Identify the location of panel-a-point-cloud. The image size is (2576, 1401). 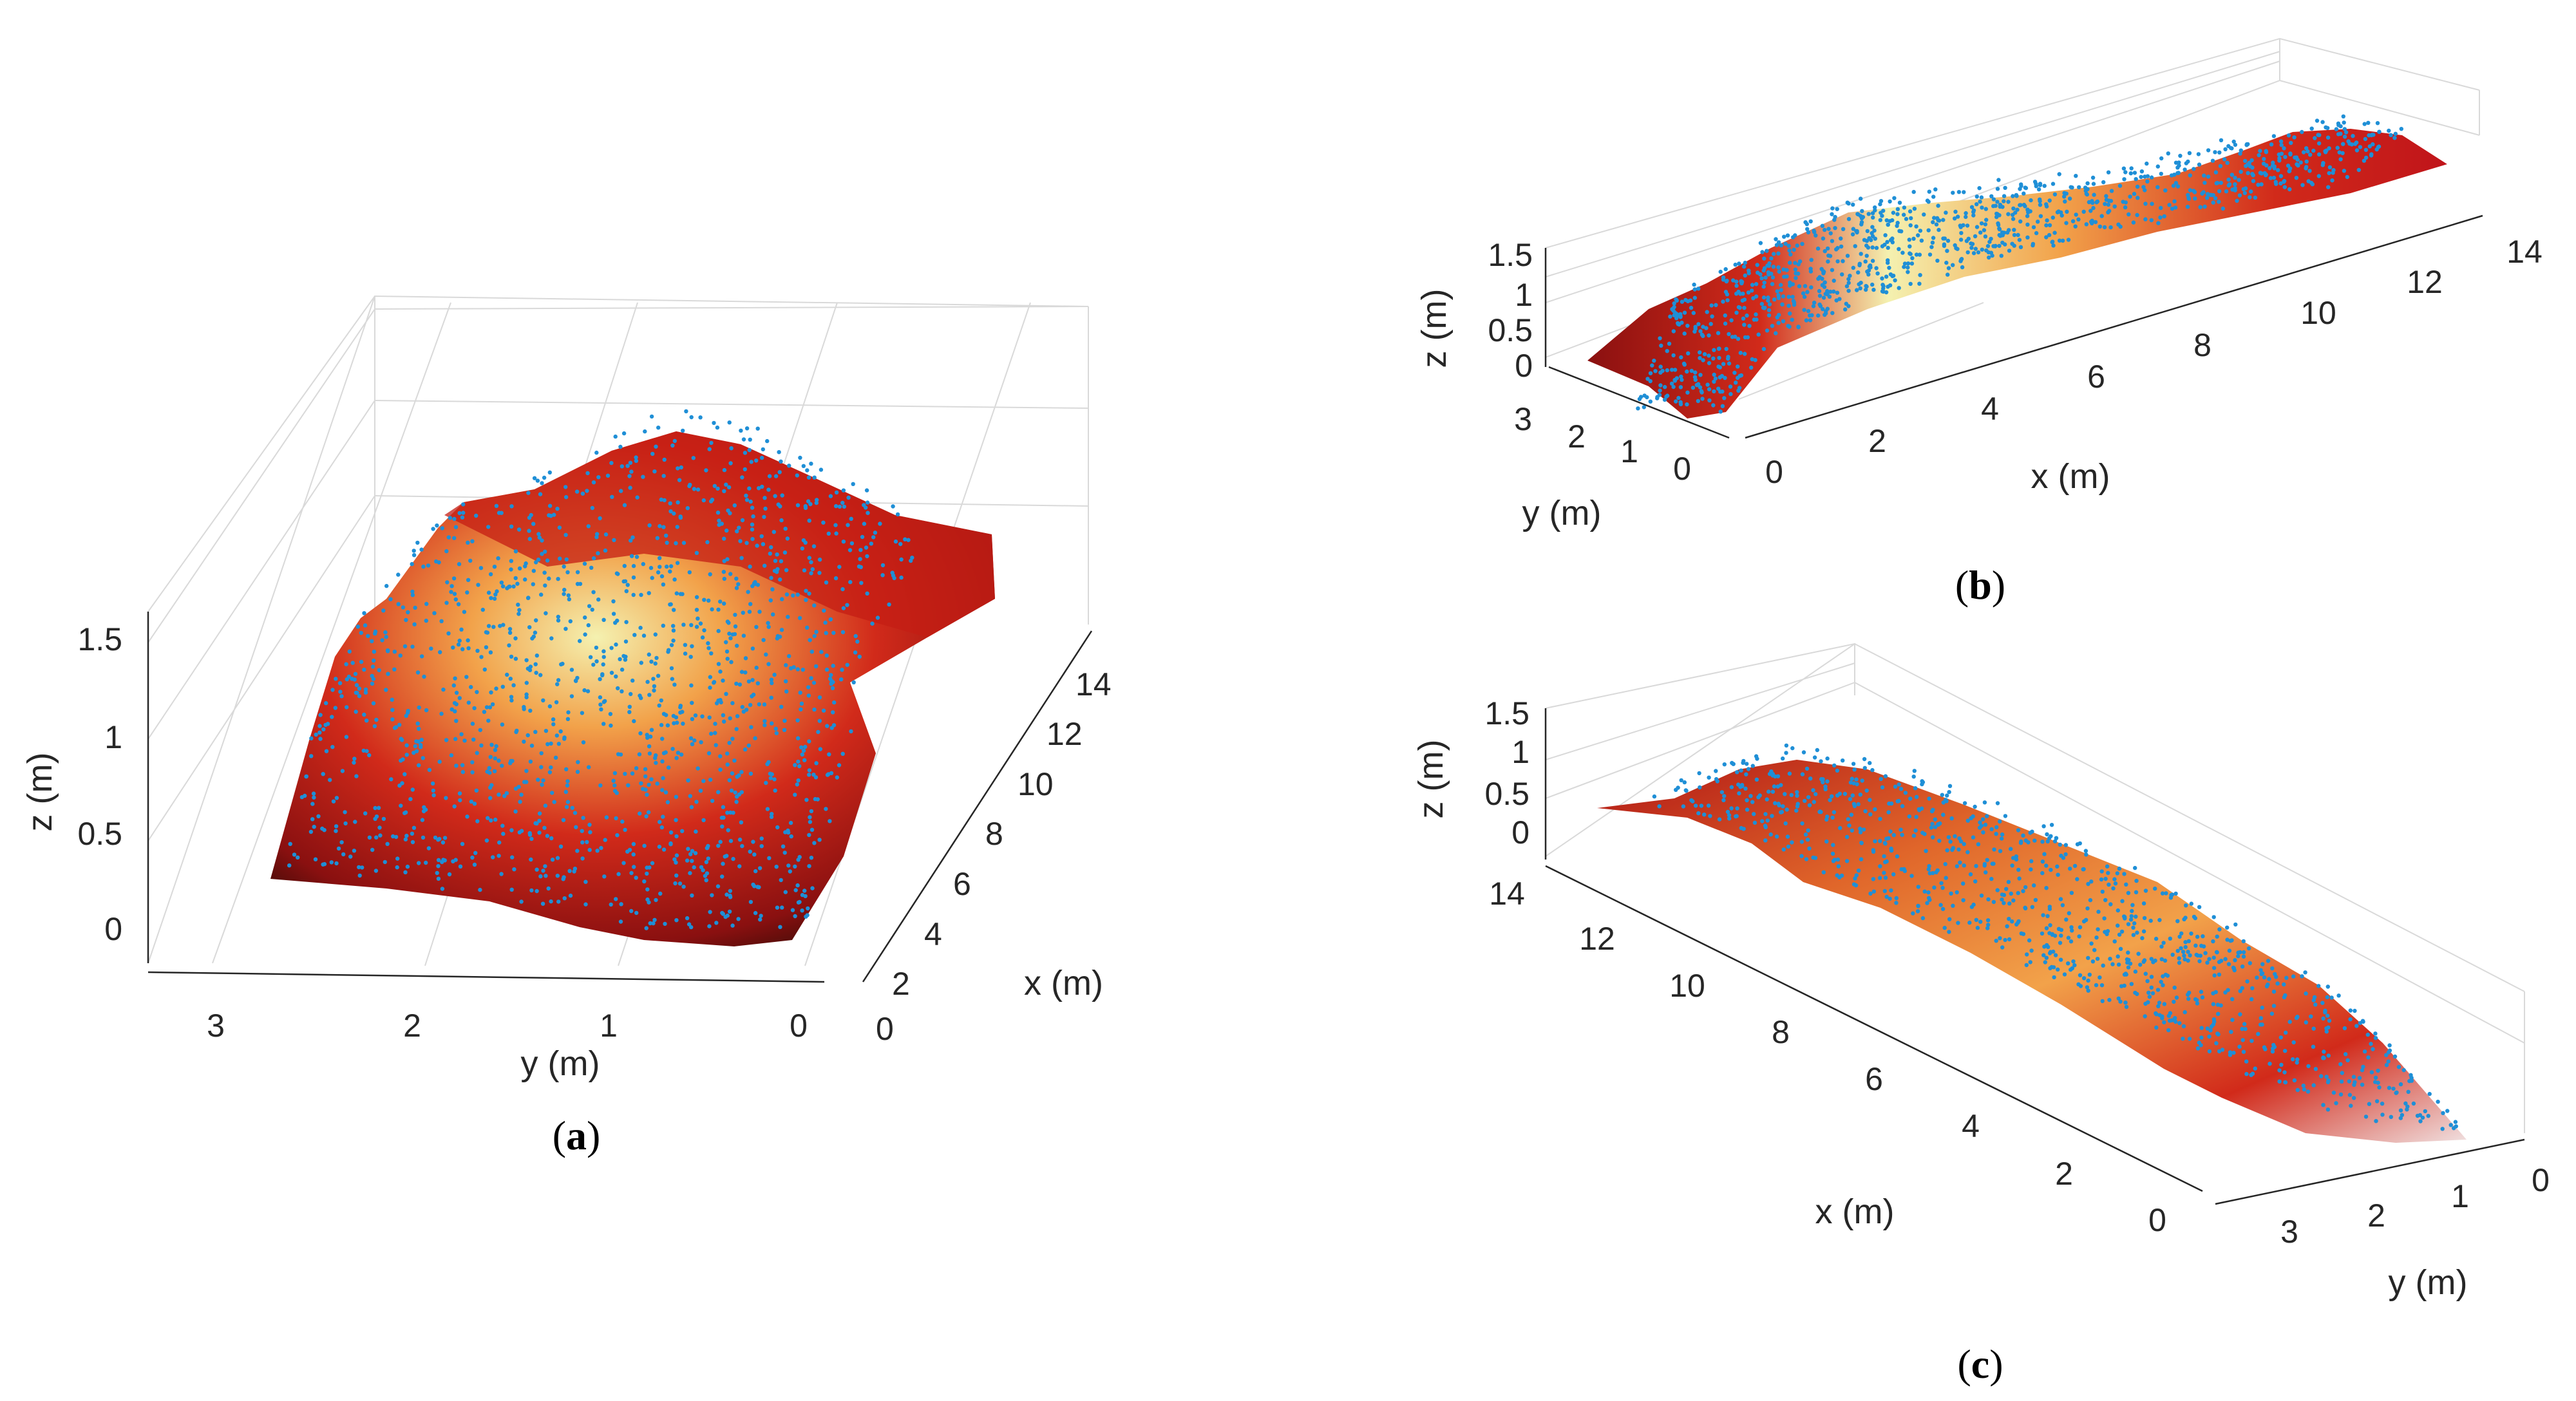
(601, 669).